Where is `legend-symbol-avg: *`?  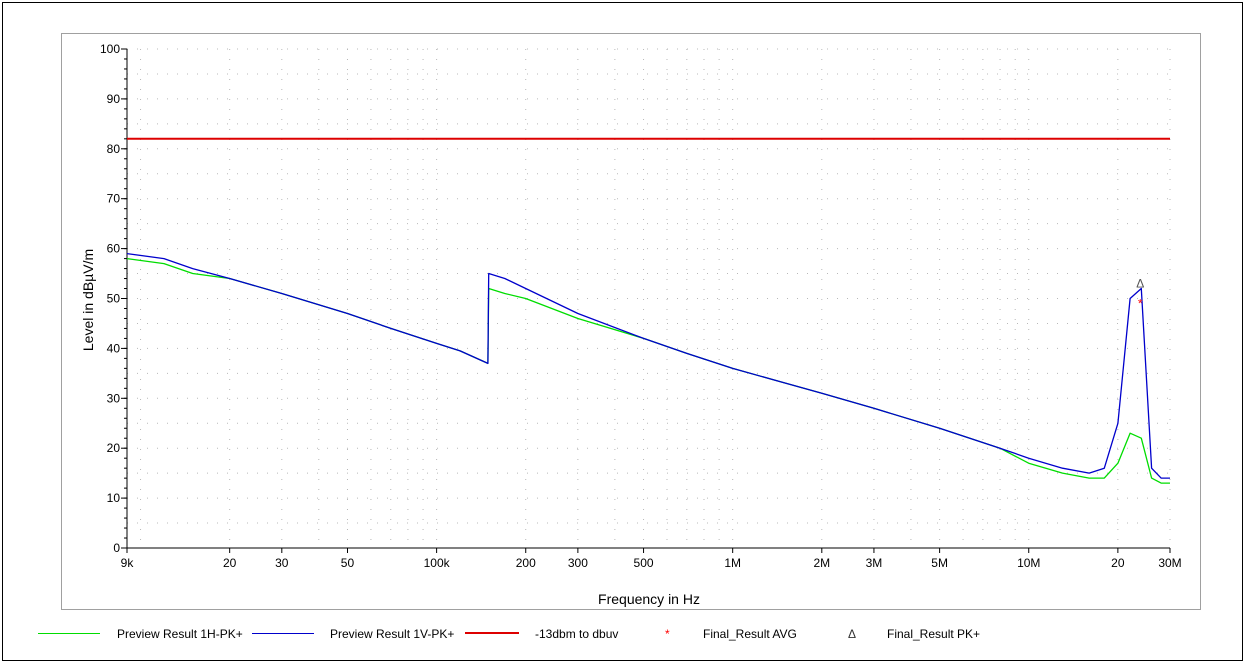
legend-symbol-avg: * is located at coordinates (667, 634).